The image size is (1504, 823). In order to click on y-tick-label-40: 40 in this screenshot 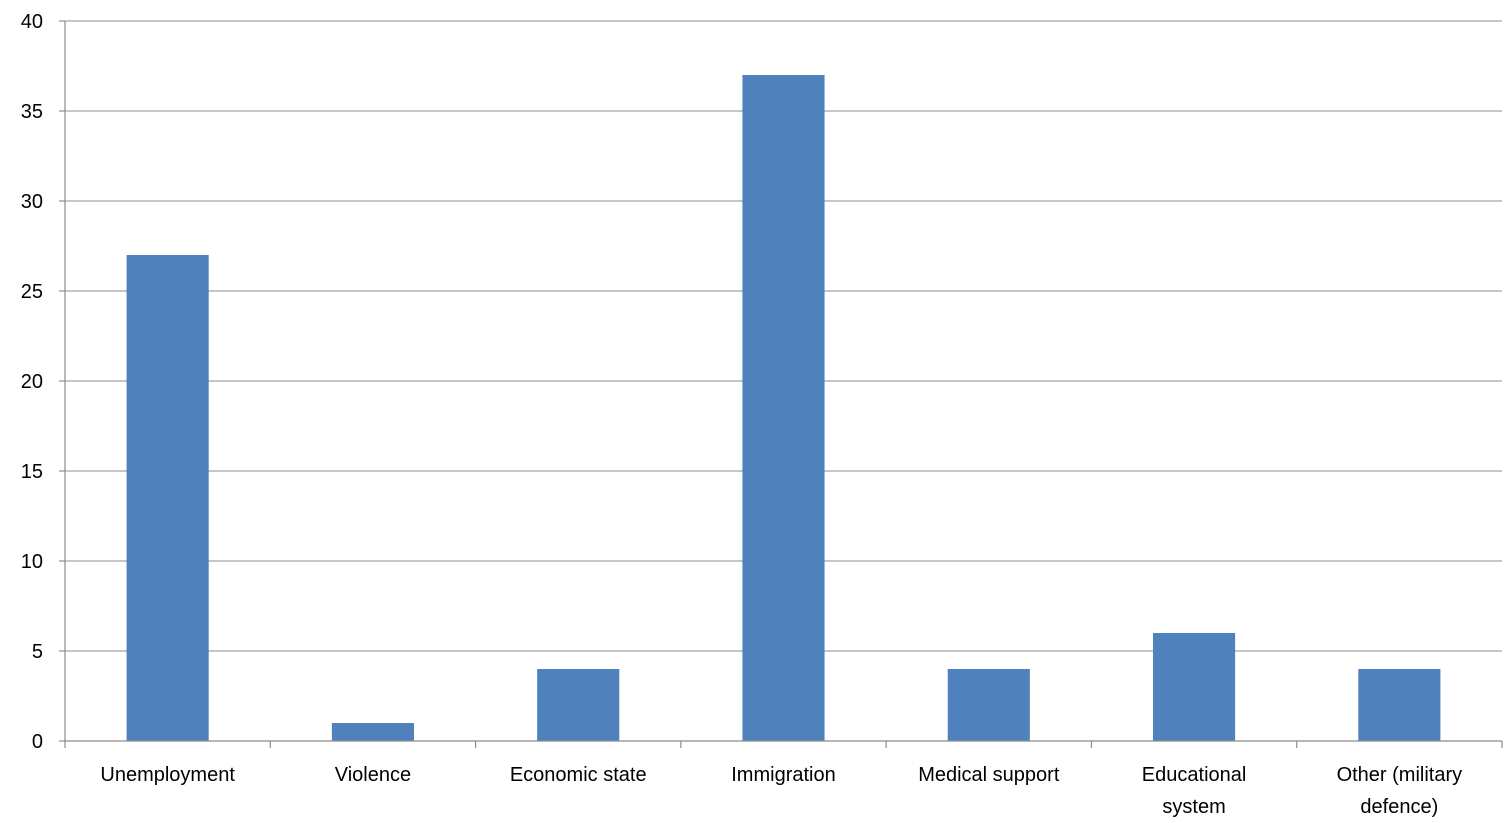, I will do `click(32, 22)`.